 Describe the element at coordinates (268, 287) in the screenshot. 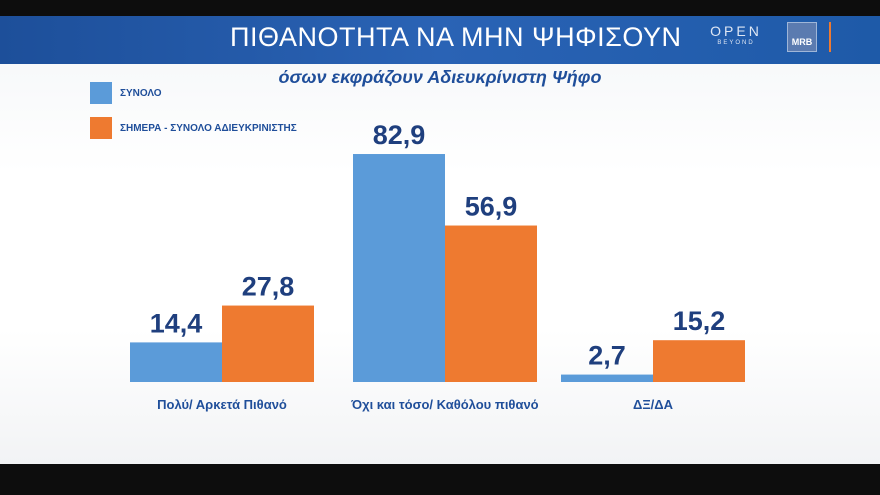

I see `value-label-series-2-cat-1: 27,8` at that location.